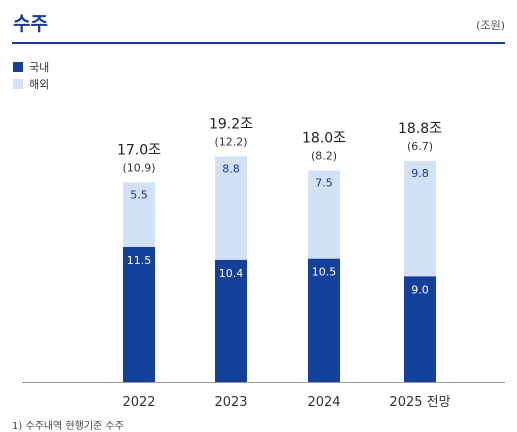 The image size is (517, 432). Describe the element at coordinates (419, 402) in the screenshot. I see `category-label-3: 2025 전망` at that location.